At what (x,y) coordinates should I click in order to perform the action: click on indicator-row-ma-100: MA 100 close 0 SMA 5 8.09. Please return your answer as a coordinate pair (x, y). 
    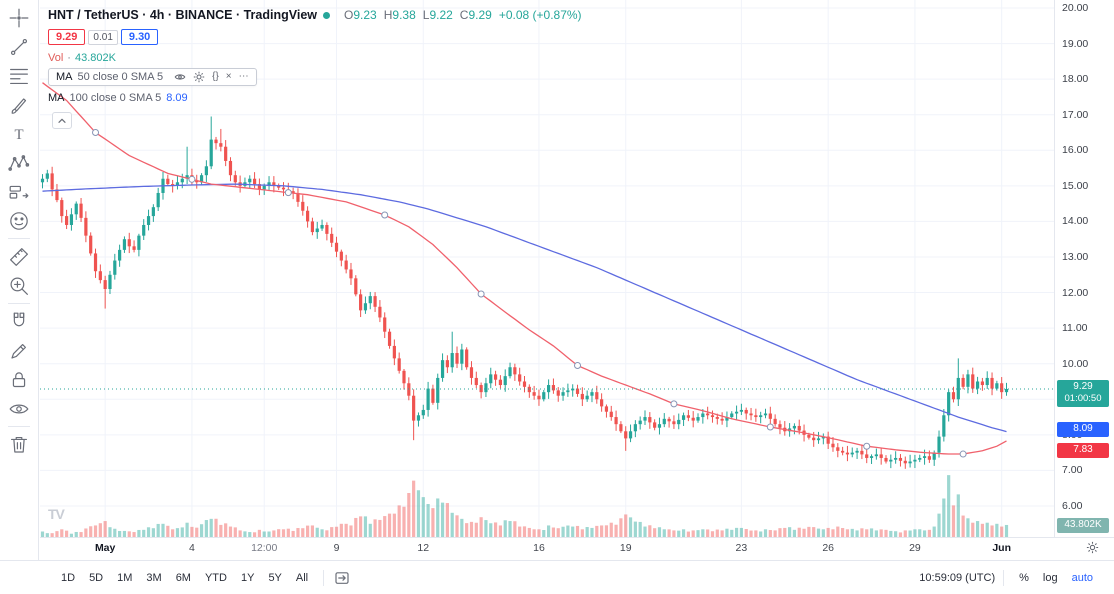
    Looking at the image, I should click on (118, 98).